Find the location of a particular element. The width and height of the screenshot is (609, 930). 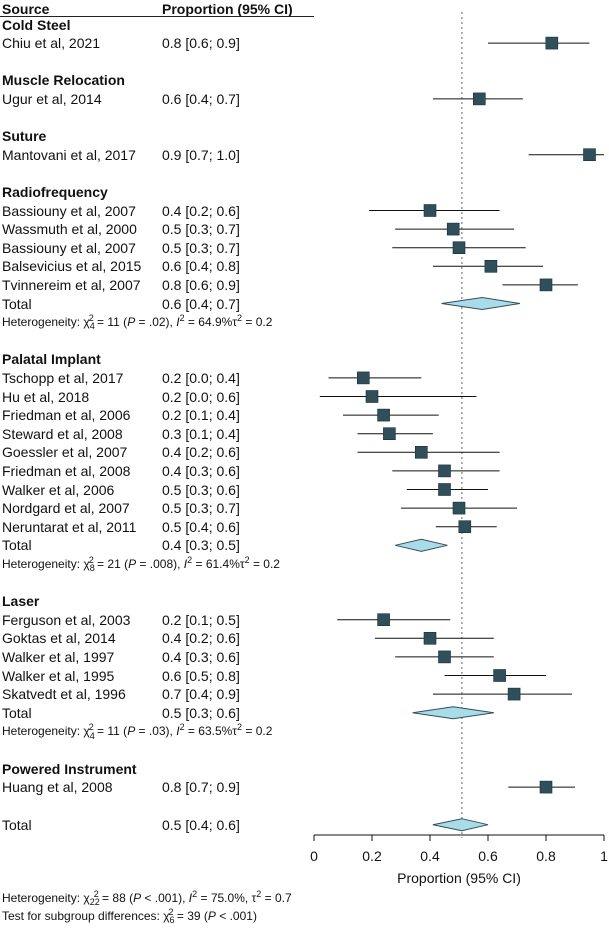

subgroup-title: Palatal Implant is located at coordinates (51, 359).